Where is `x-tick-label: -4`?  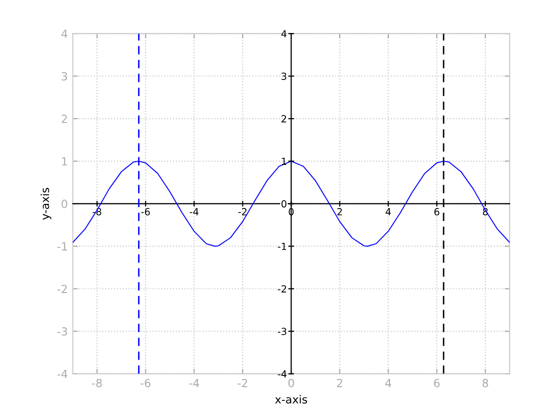 x-tick-label: -4 is located at coordinates (194, 383).